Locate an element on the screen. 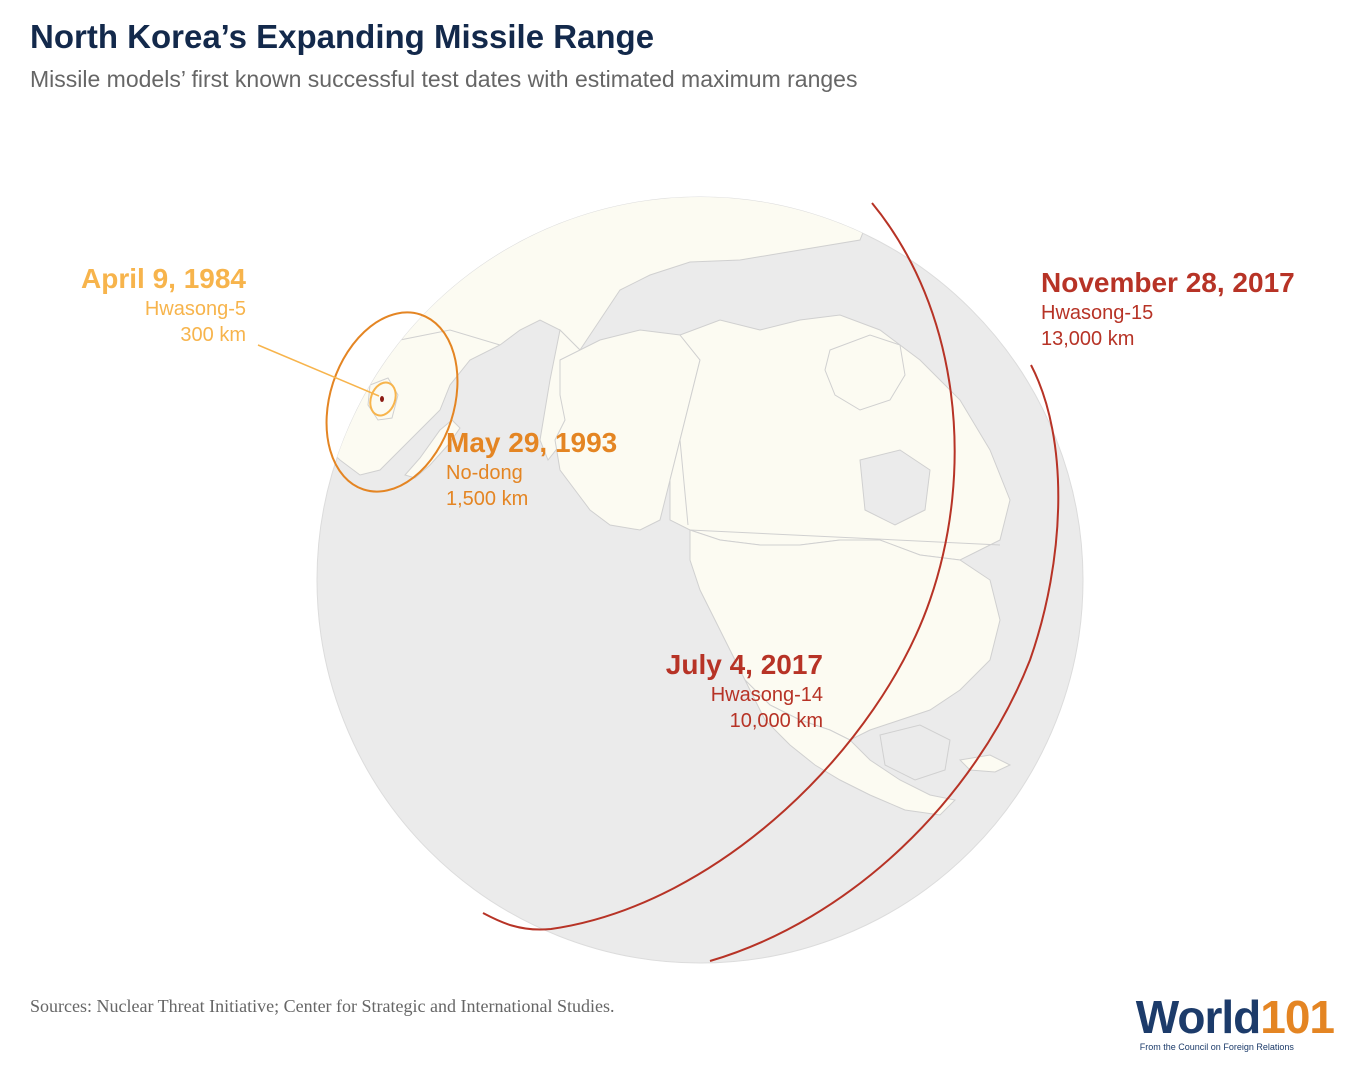  annotation-hwasong-14: July 4, 2017 Hwasong-14 10,000 km is located at coordinates (744, 691).